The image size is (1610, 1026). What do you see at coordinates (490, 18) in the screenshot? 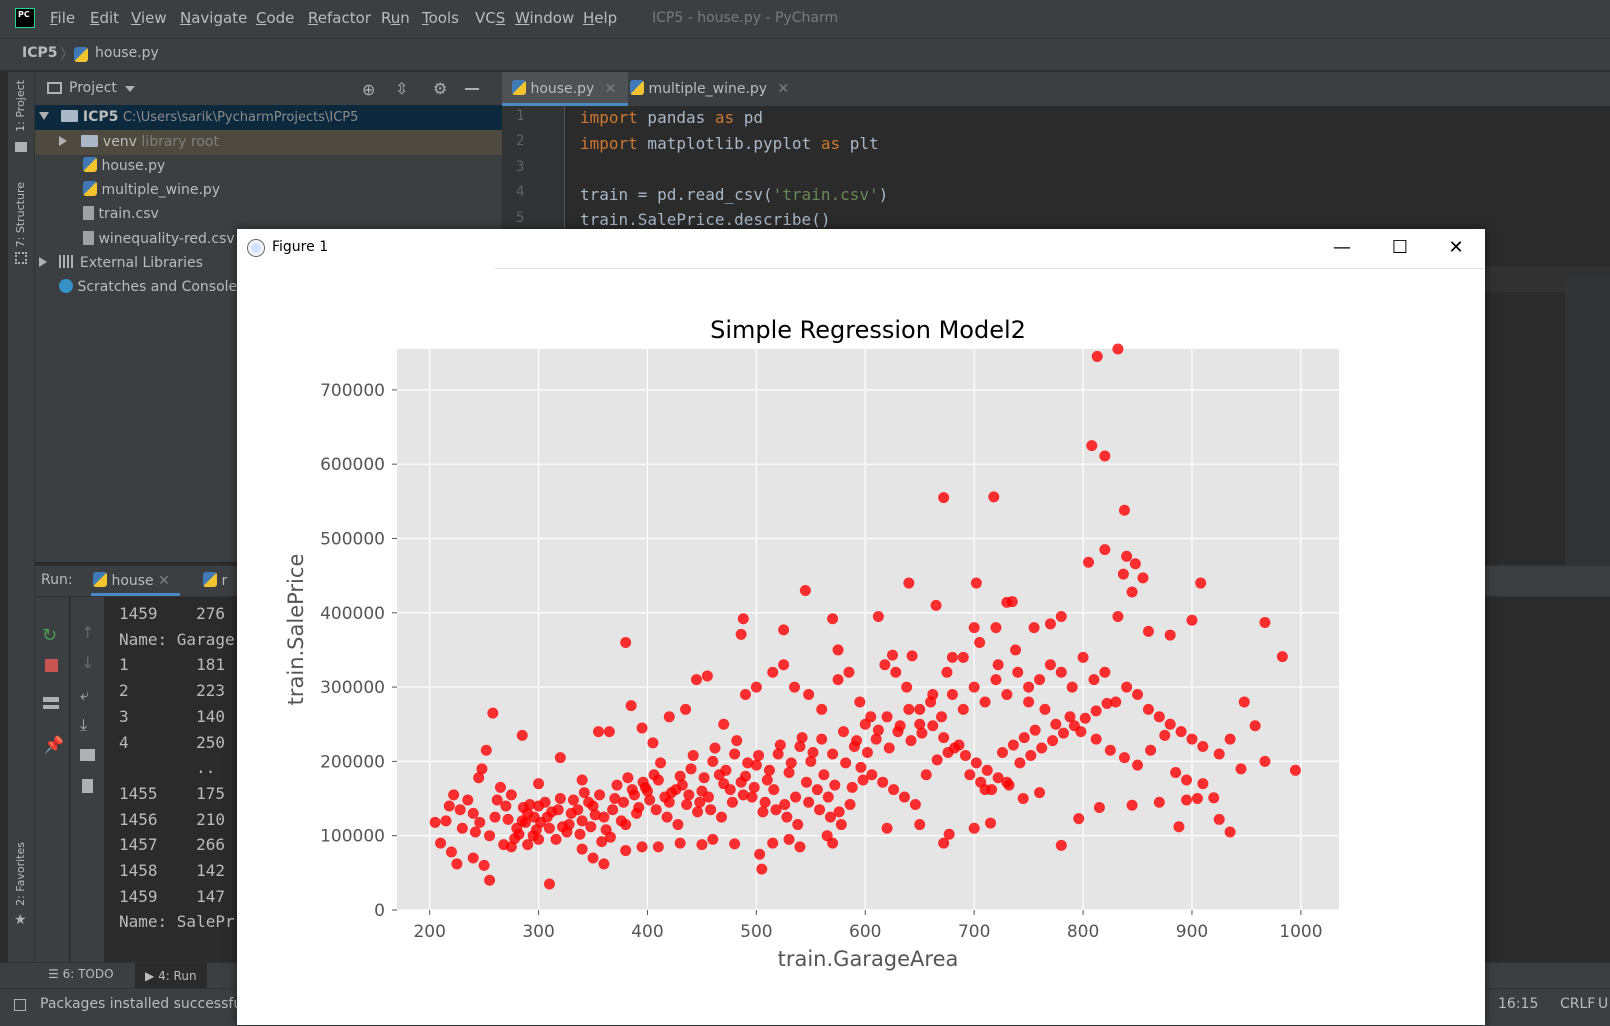
I see `menu-item: VCS` at bounding box center [490, 18].